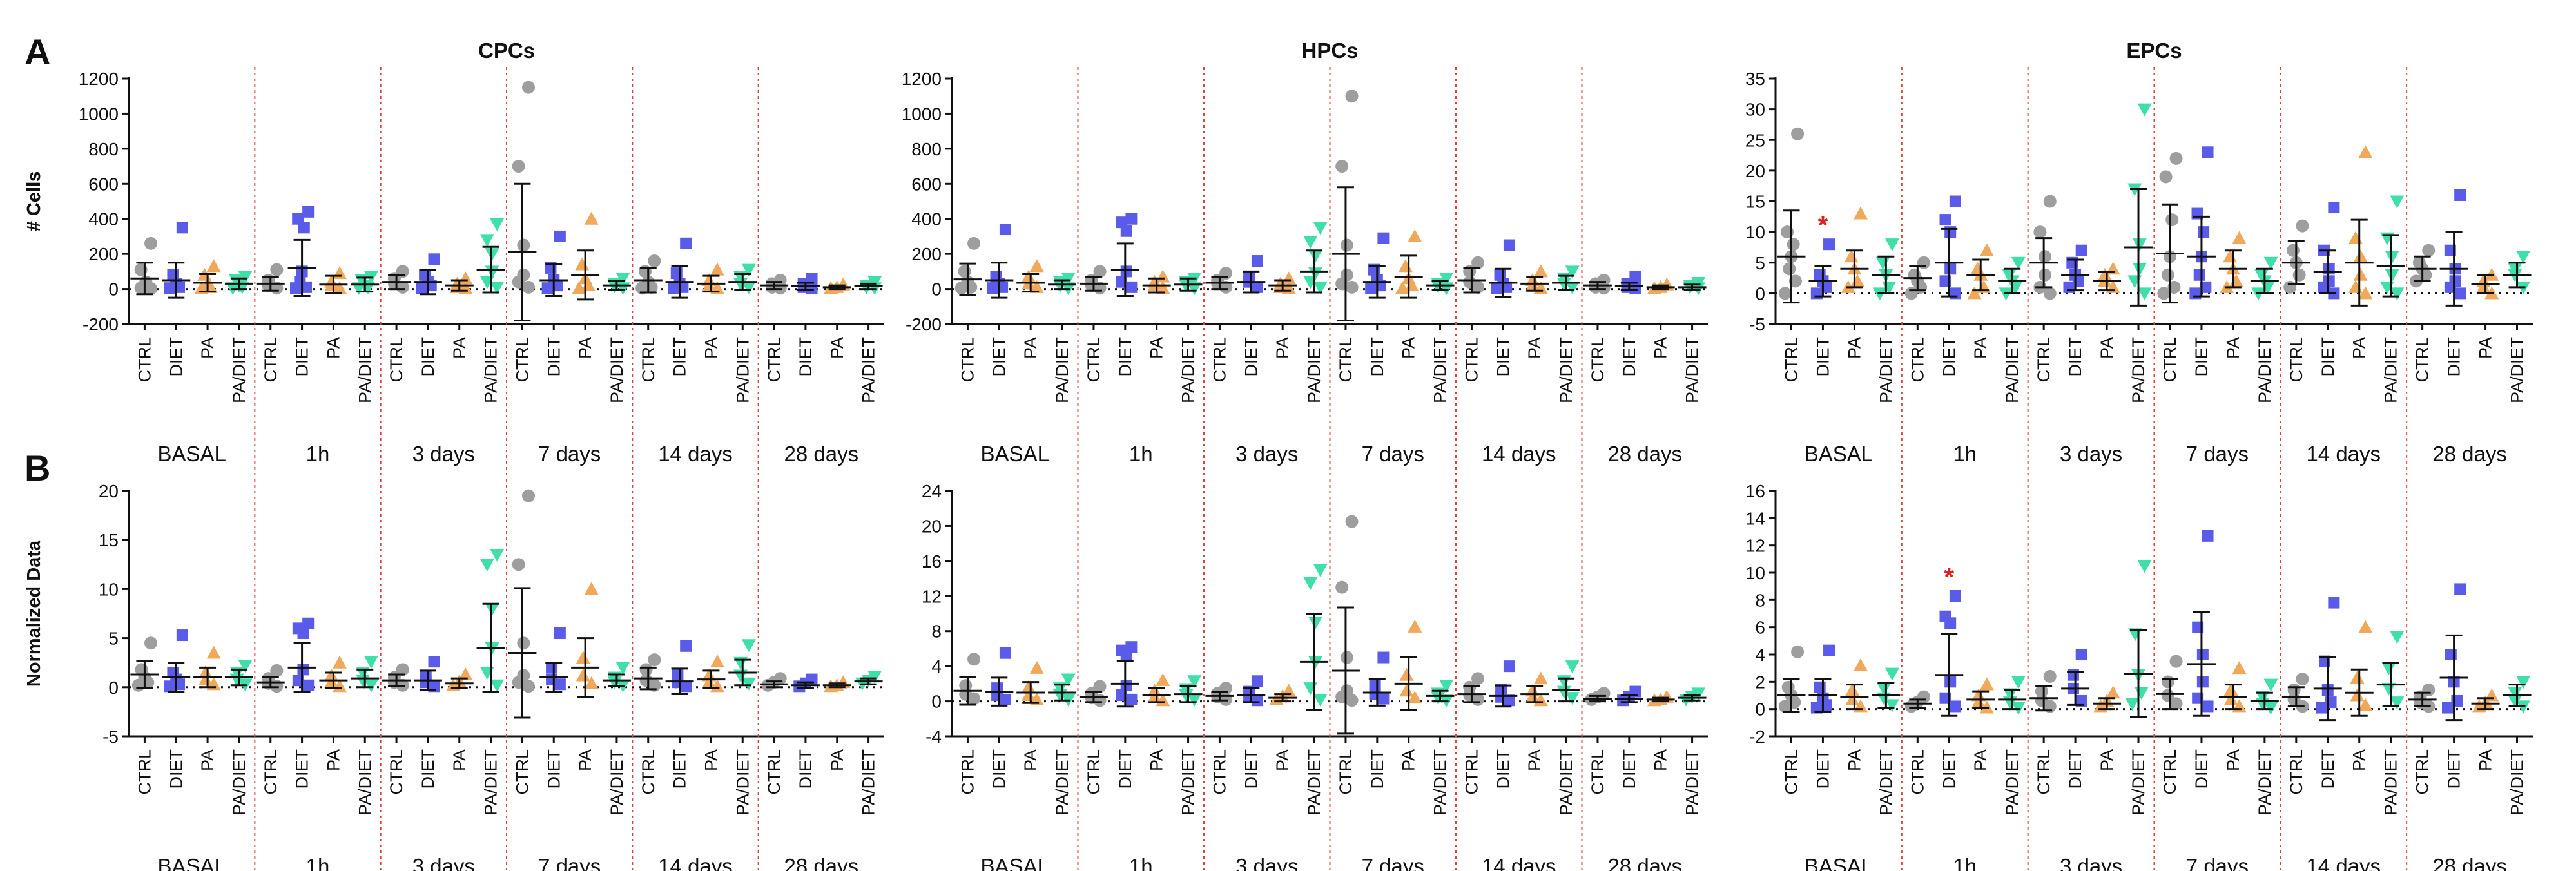 Image resolution: width=2576 pixels, height=871 pixels. Describe the element at coordinates (932, 526) in the screenshot. I see `y-tick-label: 20` at that location.